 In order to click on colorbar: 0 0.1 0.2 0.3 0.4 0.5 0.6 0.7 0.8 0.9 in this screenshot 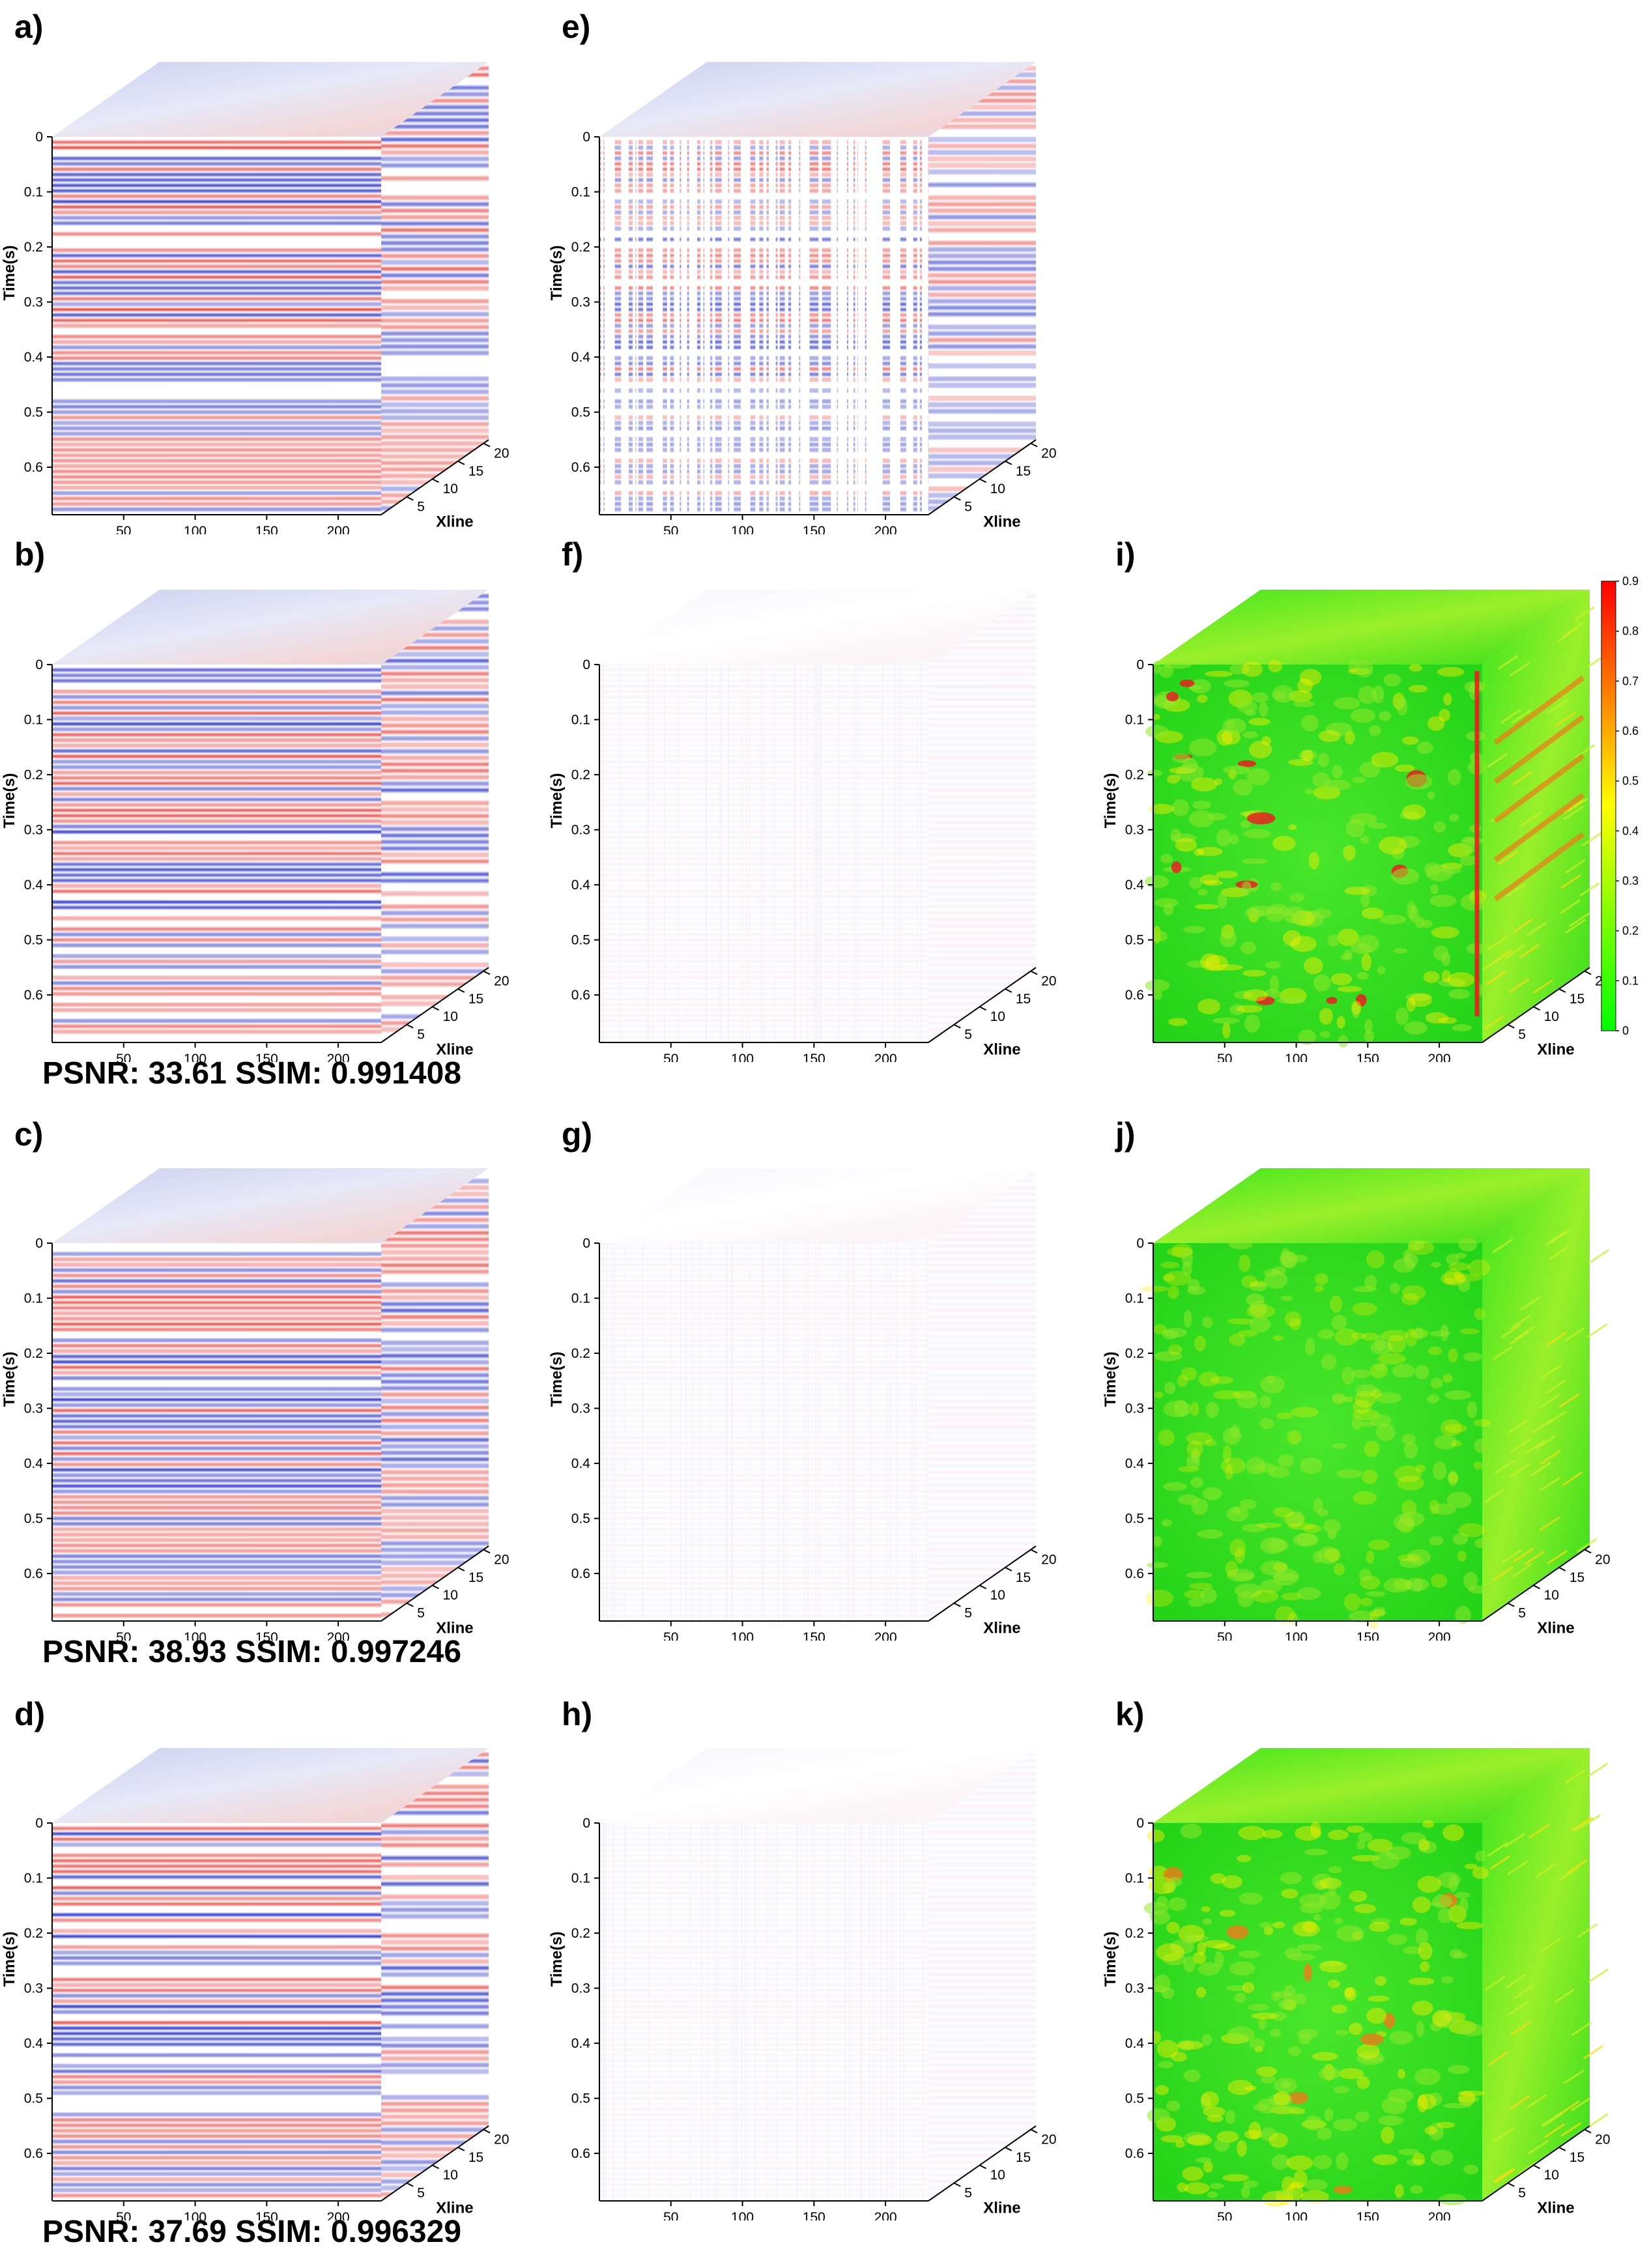, I will do `click(1620, 806)`.